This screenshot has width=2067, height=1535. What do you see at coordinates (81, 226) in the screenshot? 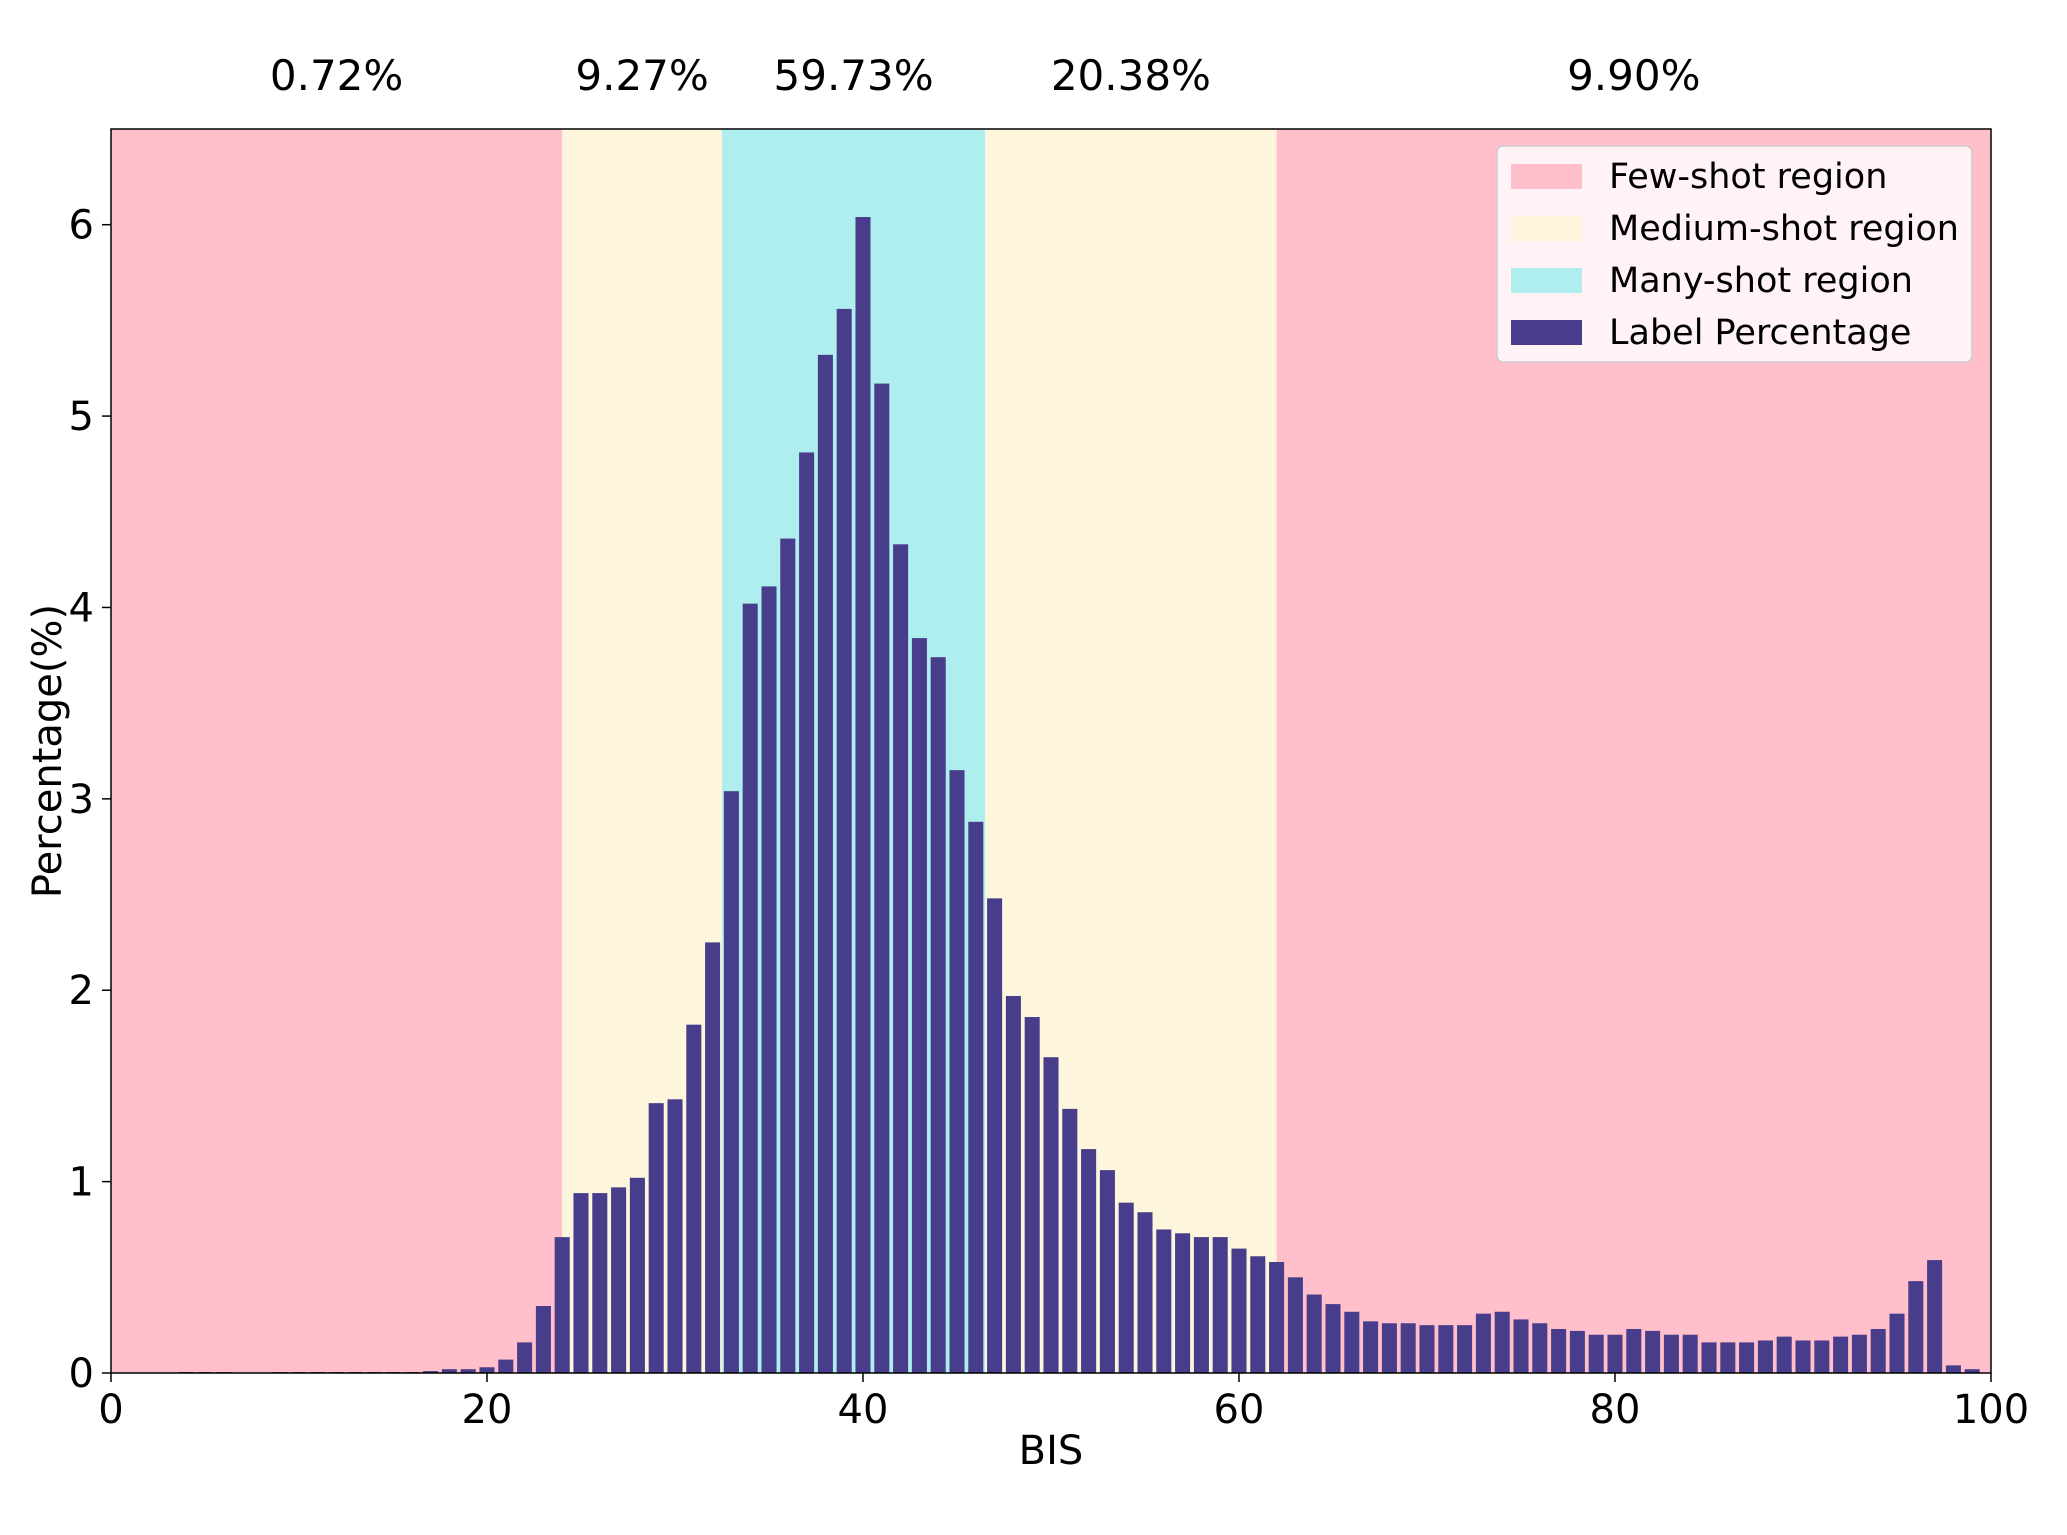
I see `y-tick-label: 6` at bounding box center [81, 226].